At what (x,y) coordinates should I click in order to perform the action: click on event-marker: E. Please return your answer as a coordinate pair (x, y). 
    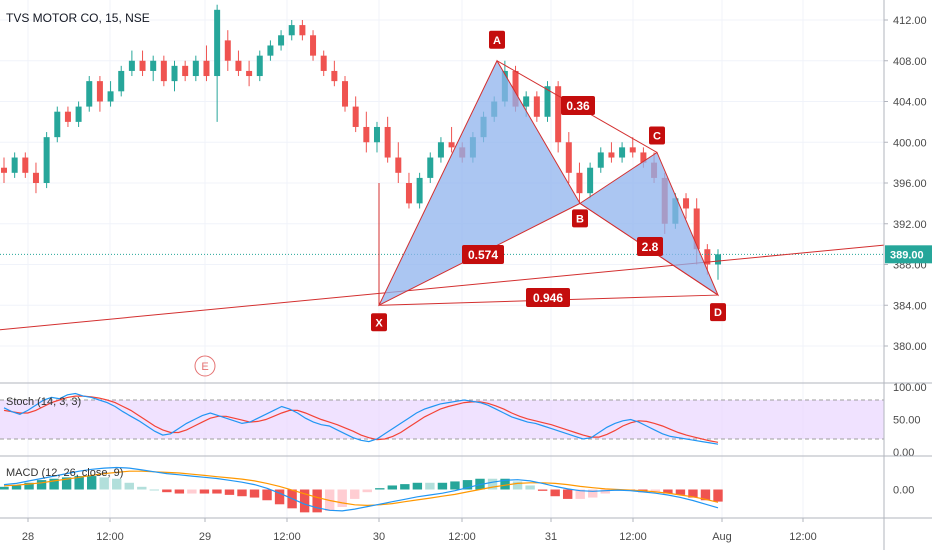
    Looking at the image, I should click on (205, 366).